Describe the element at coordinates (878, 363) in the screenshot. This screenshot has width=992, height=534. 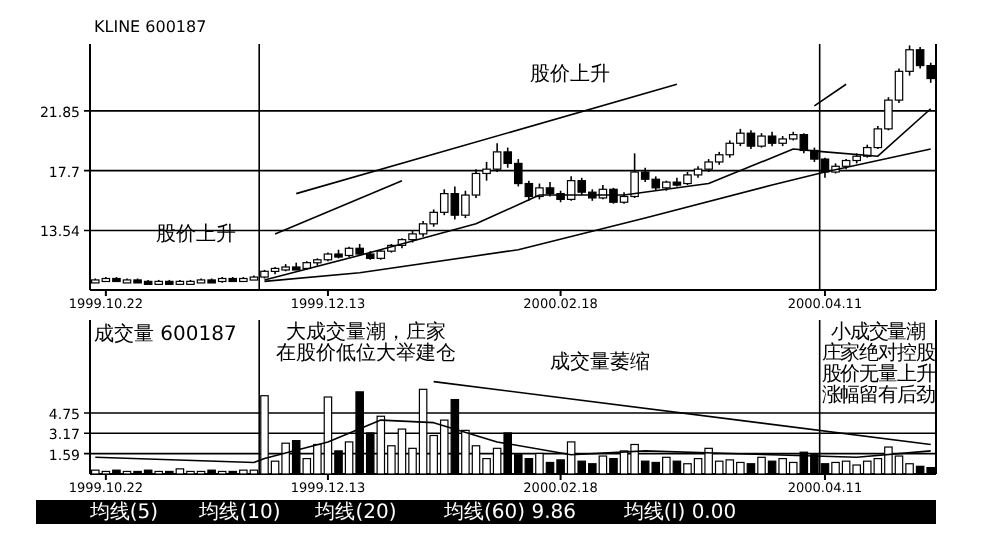
I see `annotation: 小成交量潮庄家绝对控股股价无量上升涨幅留有后劲` at that location.